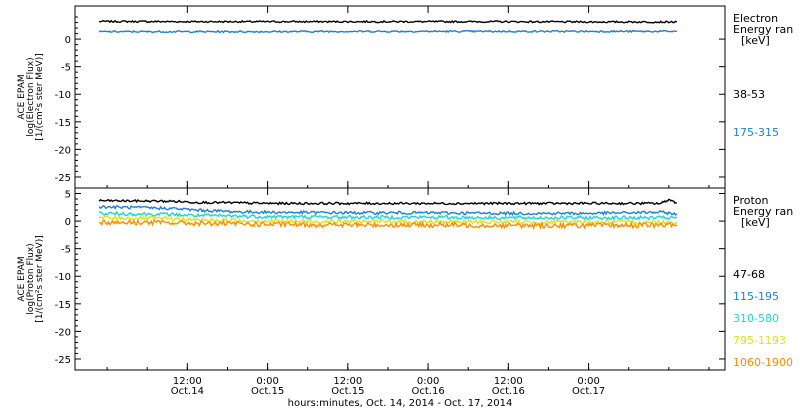  I want to click on legend-entry-1060-1900: 1060-1900, so click(763, 362).